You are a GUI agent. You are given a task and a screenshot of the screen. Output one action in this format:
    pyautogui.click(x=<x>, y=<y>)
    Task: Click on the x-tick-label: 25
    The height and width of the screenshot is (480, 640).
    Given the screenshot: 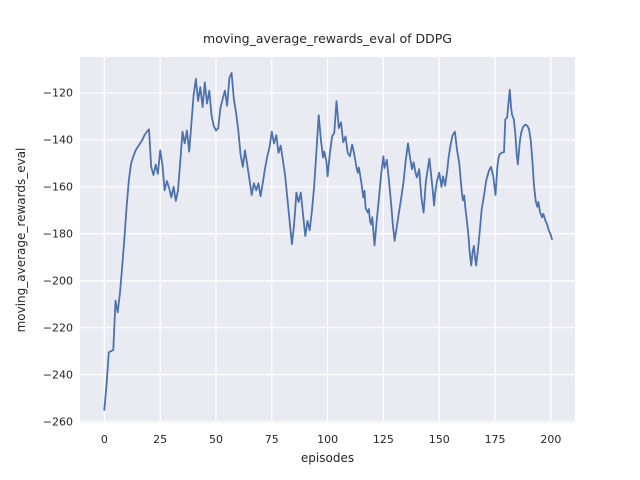 What is the action you would take?
    pyautogui.click(x=160, y=439)
    